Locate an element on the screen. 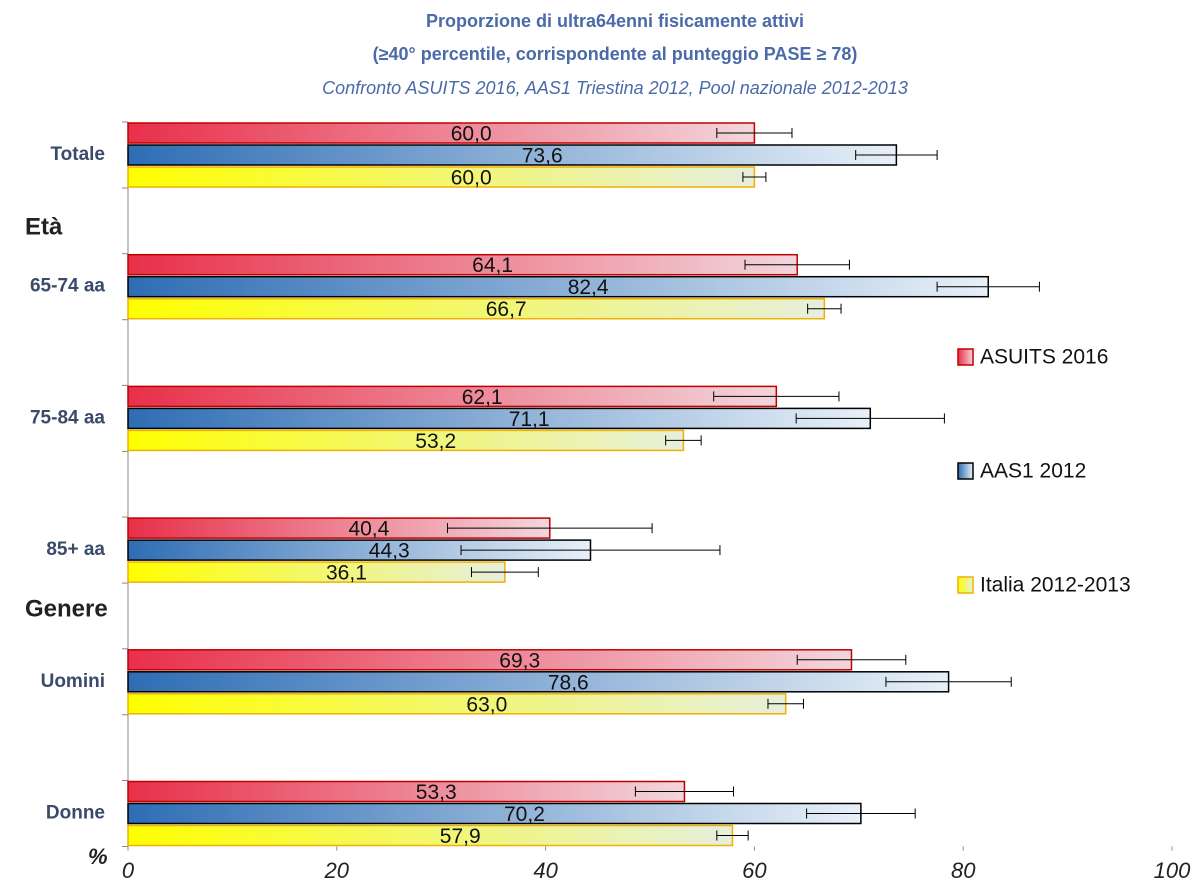 This screenshot has height=890, width=1200. value-label: 64,1 is located at coordinates (492, 265).